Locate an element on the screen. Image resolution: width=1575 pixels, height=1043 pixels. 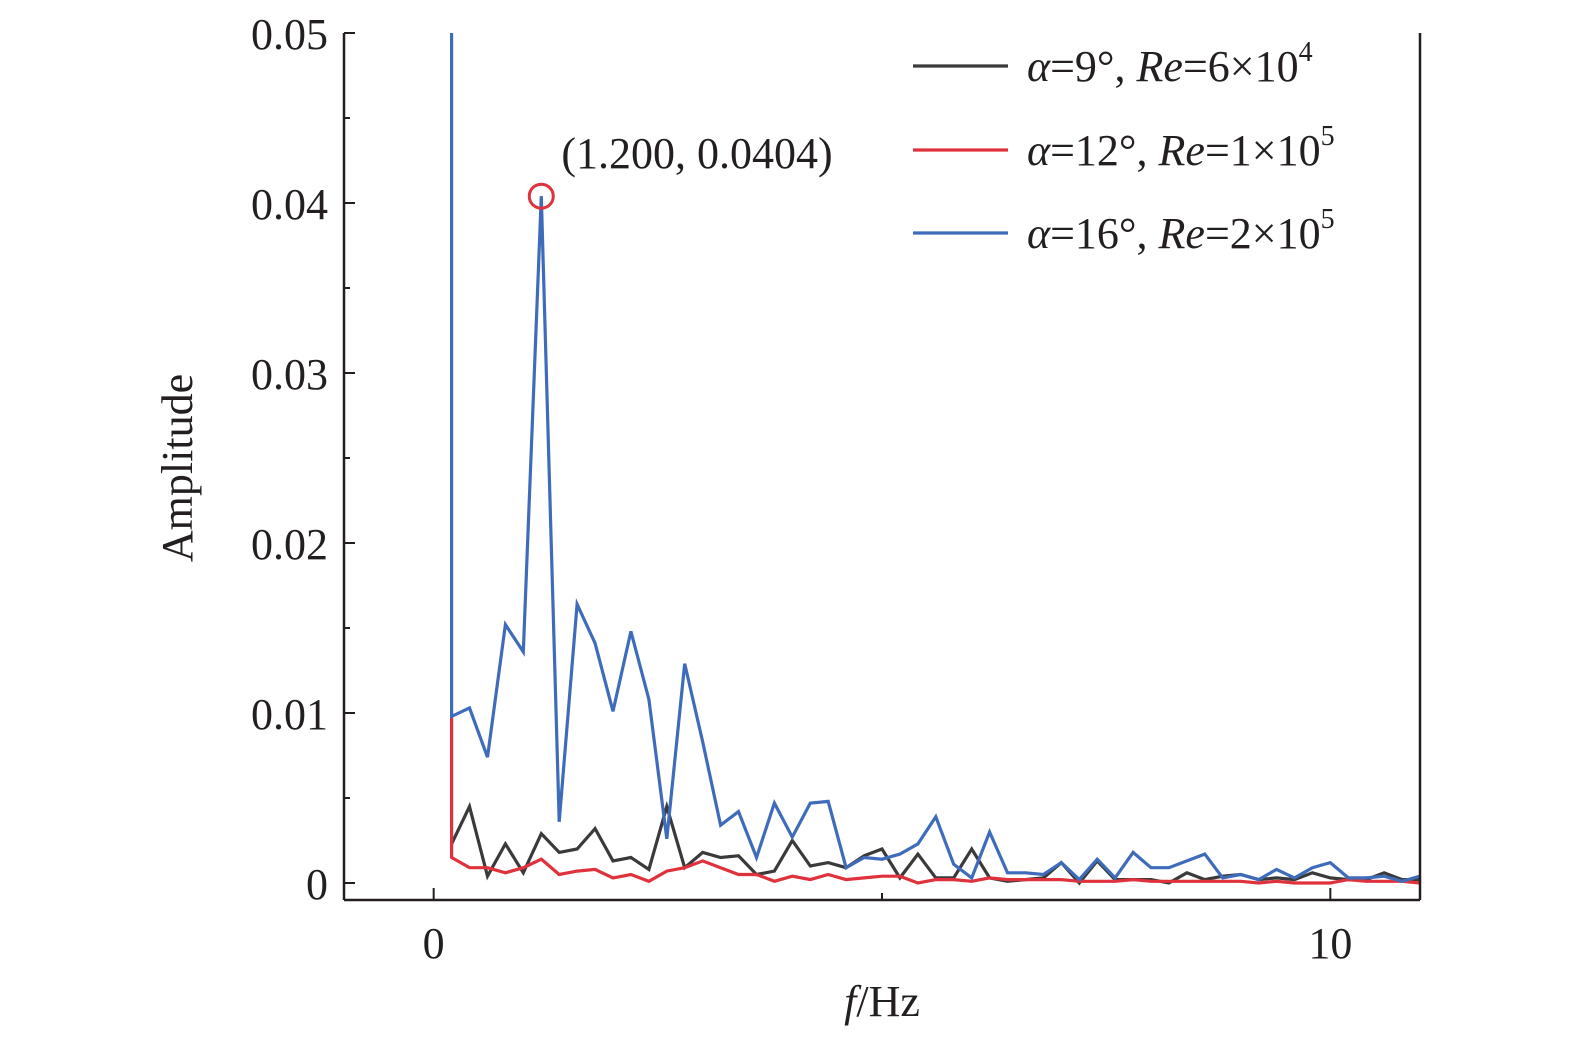
y-tick-label: 0.05 is located at coordinates (289, 34).